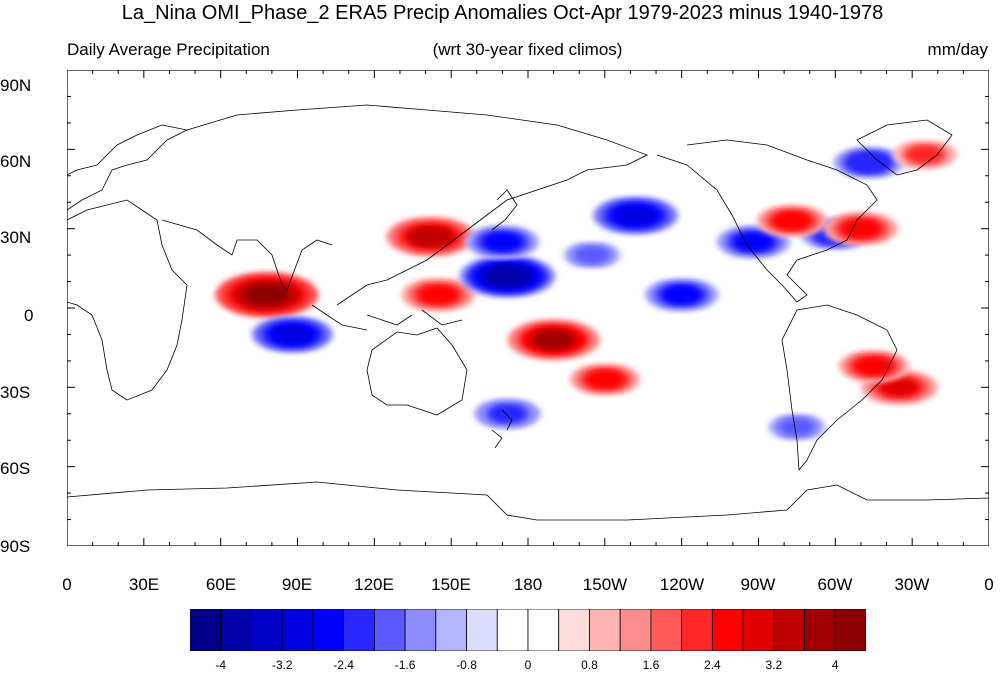  Describe the element at coordinates (957, 49) in the screenshot. I see `subtitle-right: mm/day` at that location.